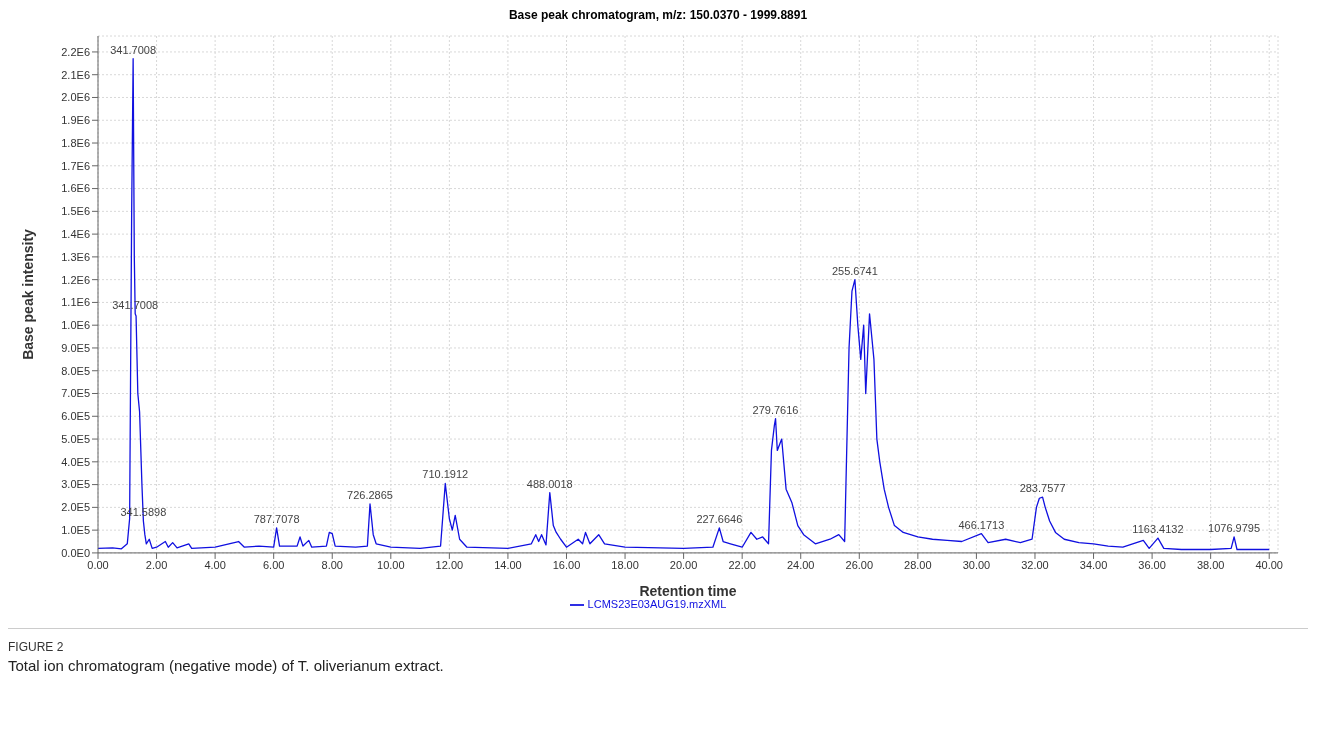 This screenshot has width=1328, height=745. What do you see at coordinates (75, 461) in the screenshot?
I see `y-tick-label: 4.0E5` at bounding box center [75, 461].